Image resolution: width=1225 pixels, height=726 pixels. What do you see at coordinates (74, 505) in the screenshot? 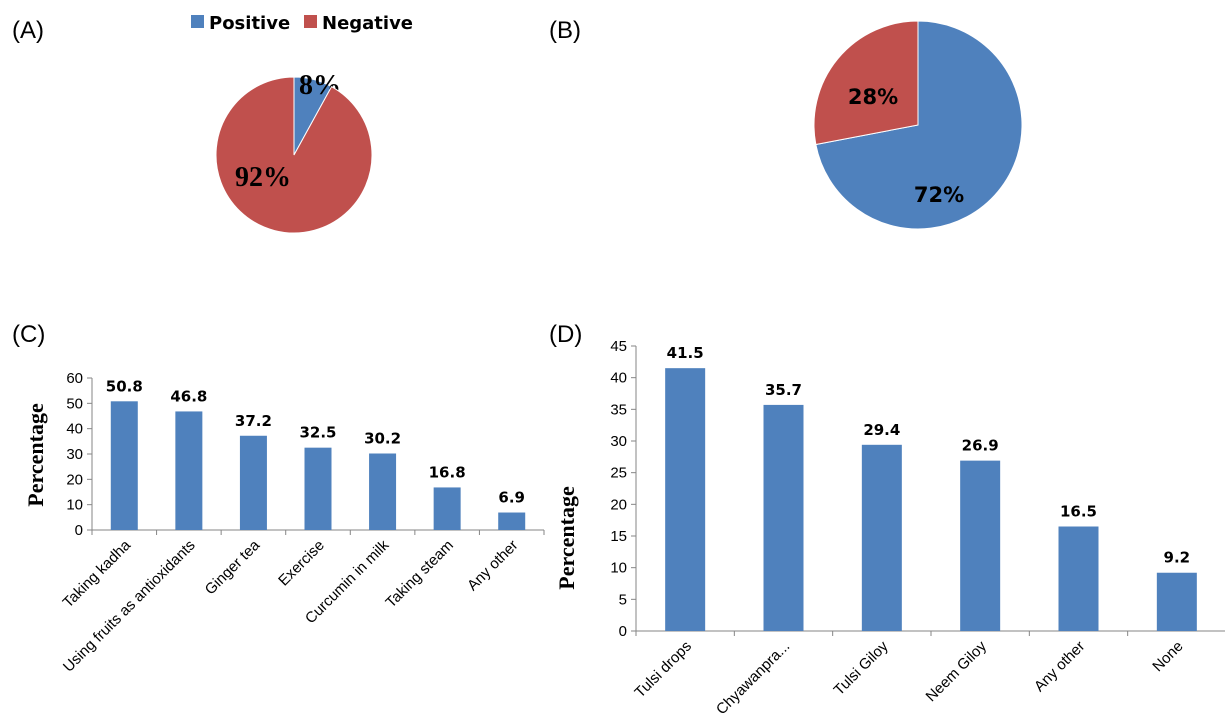
I see `y-tick-label-c: 10` at bounding box center [74, 505].